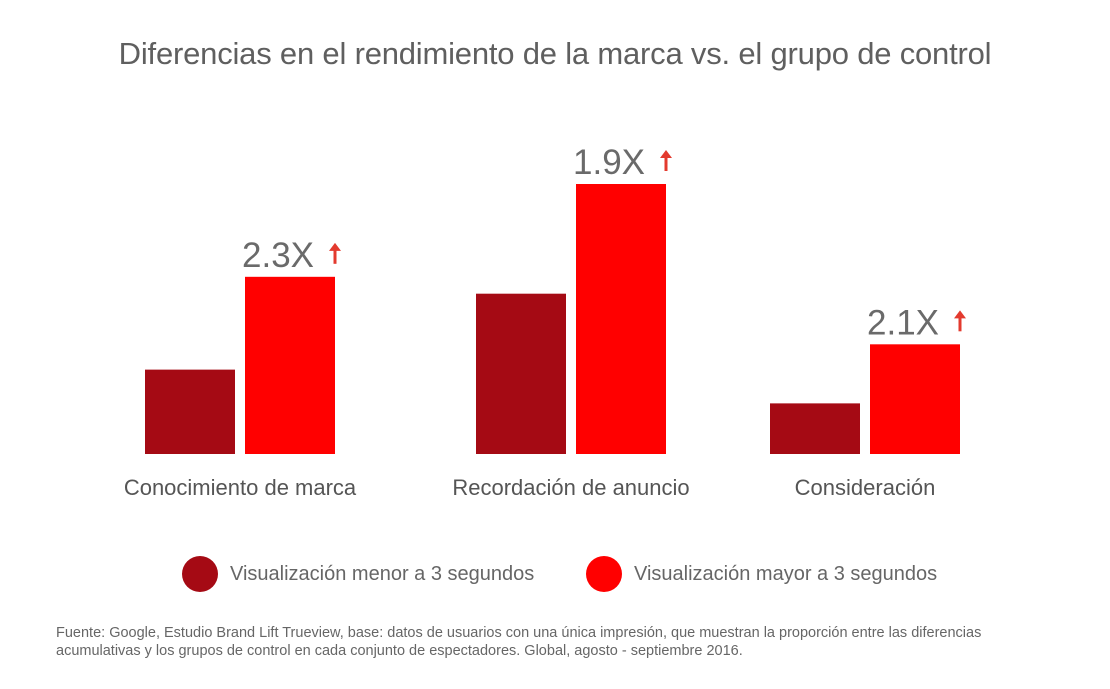  I want to click on annotation-recordacion: 1.9X, so click(622, 162).